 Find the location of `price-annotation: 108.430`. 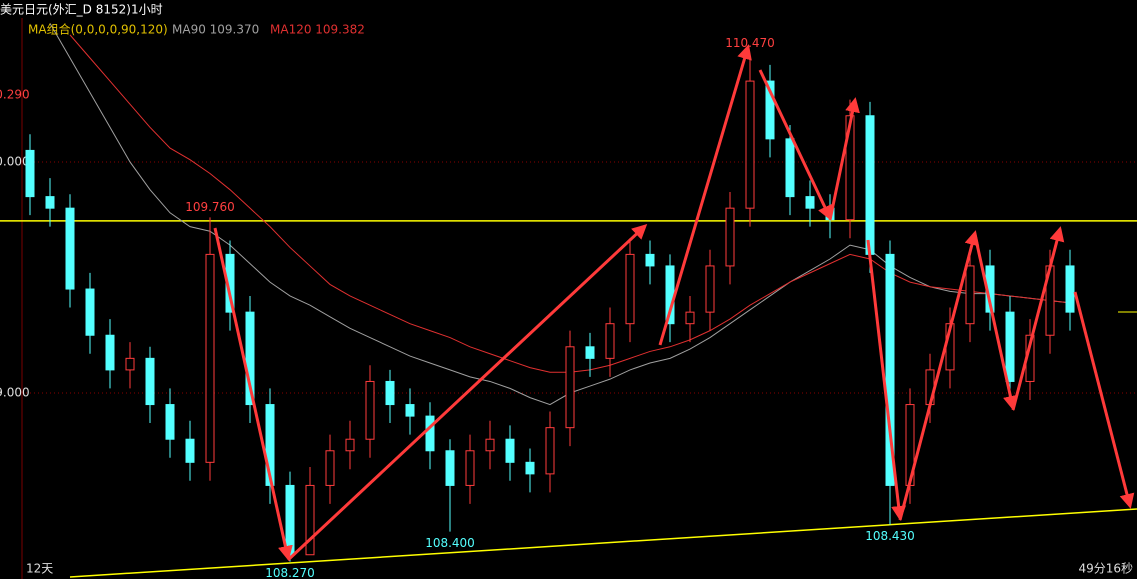

price-annotation: 108.430 is located at coordinates (890, 536).